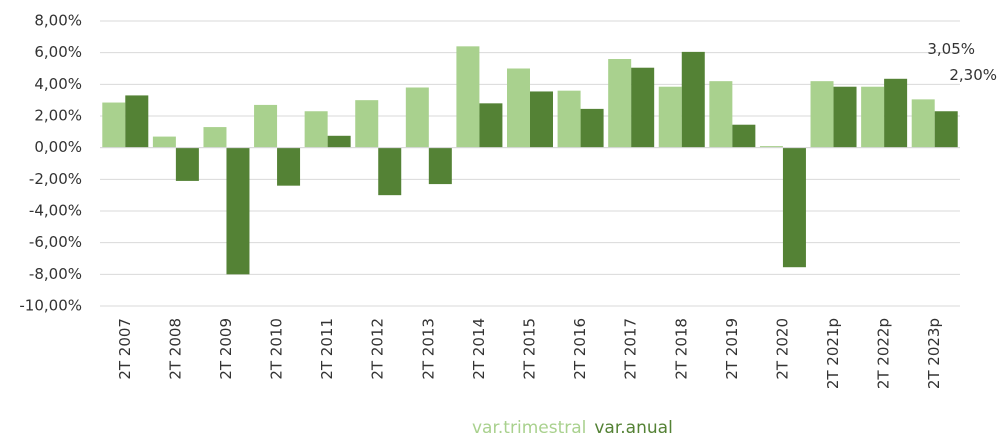 Image resolution: width=999 pixels, height=439 pixels. I want to click on x-tick-label: 2T 2011, so click(327, 349).